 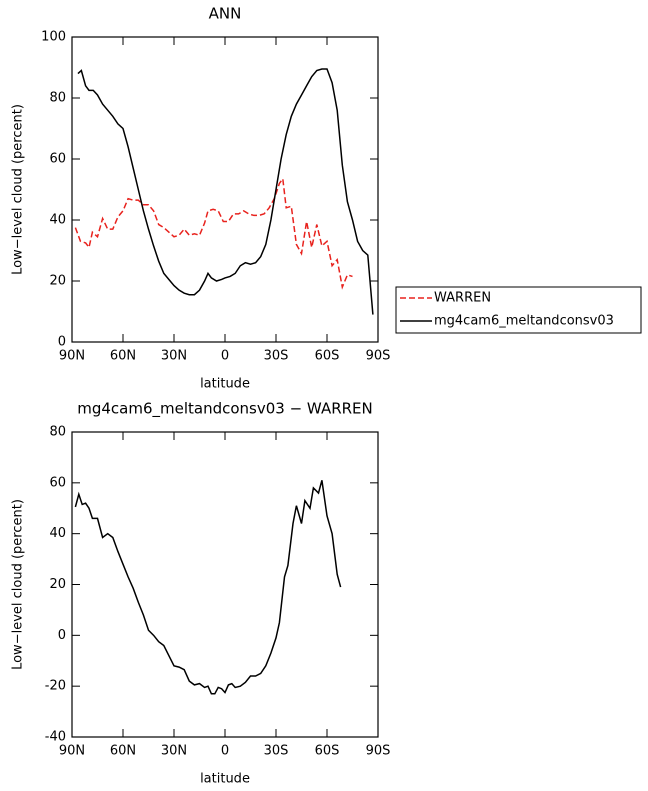 What do you see at coordinates (225, 409) in the screenshot?
I see `chart-title: mg4cam6_meltandconsv03 − WARREN` at bounding box center [225, 409].